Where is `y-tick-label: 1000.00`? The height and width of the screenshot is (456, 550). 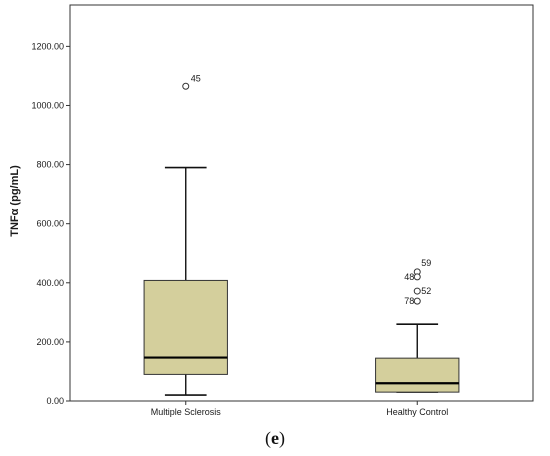 y-tick-label: 1000.00 is located at coordinates (47, 105).